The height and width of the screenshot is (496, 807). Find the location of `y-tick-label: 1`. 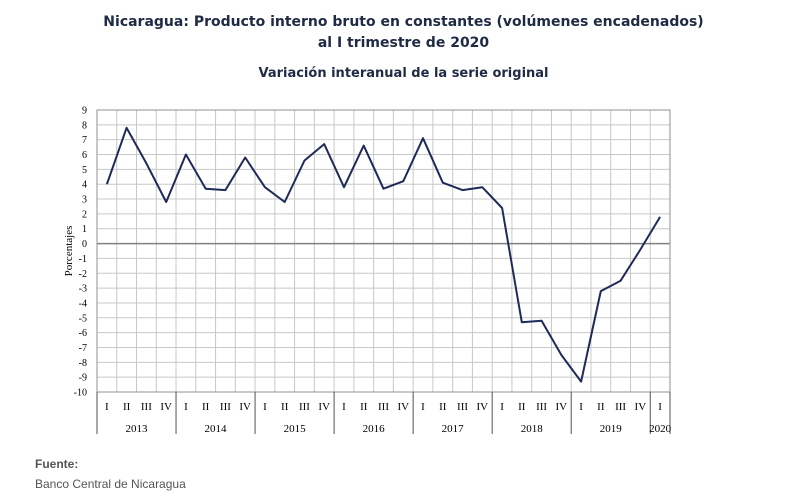

y-tick-label: 1 is located at coordinates (84, 229).